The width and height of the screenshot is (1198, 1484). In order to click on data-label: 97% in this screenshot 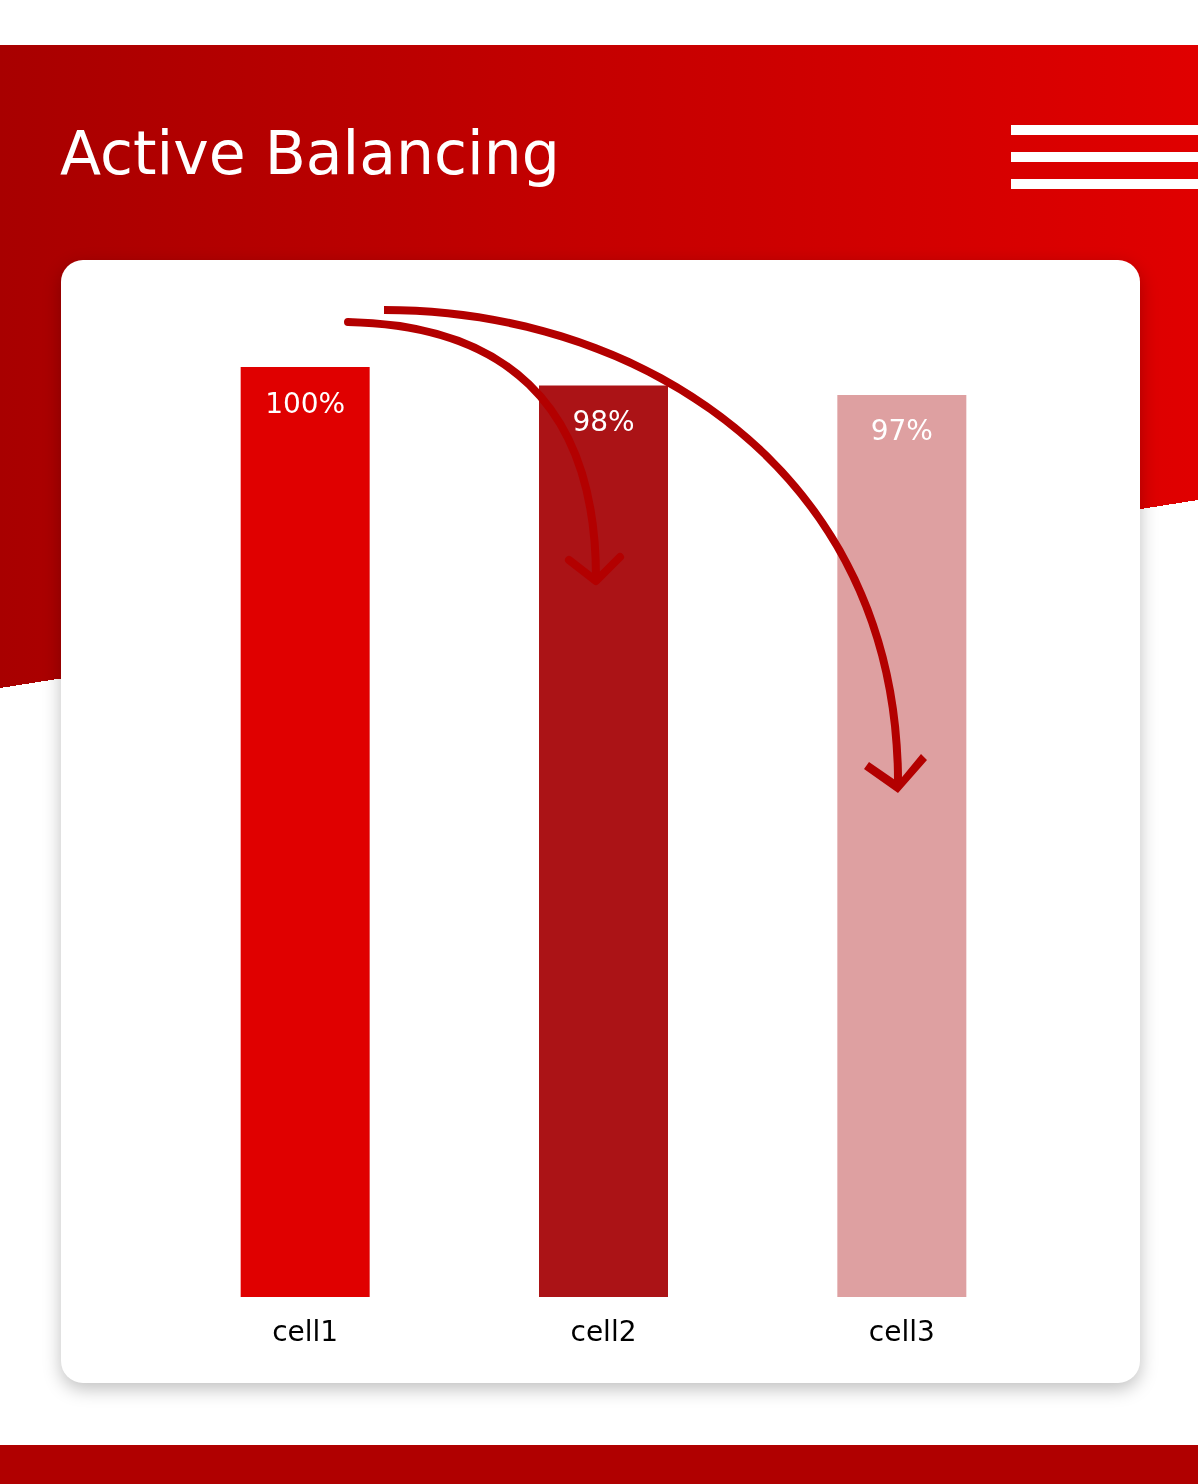, I will do `click(901, 431)`.